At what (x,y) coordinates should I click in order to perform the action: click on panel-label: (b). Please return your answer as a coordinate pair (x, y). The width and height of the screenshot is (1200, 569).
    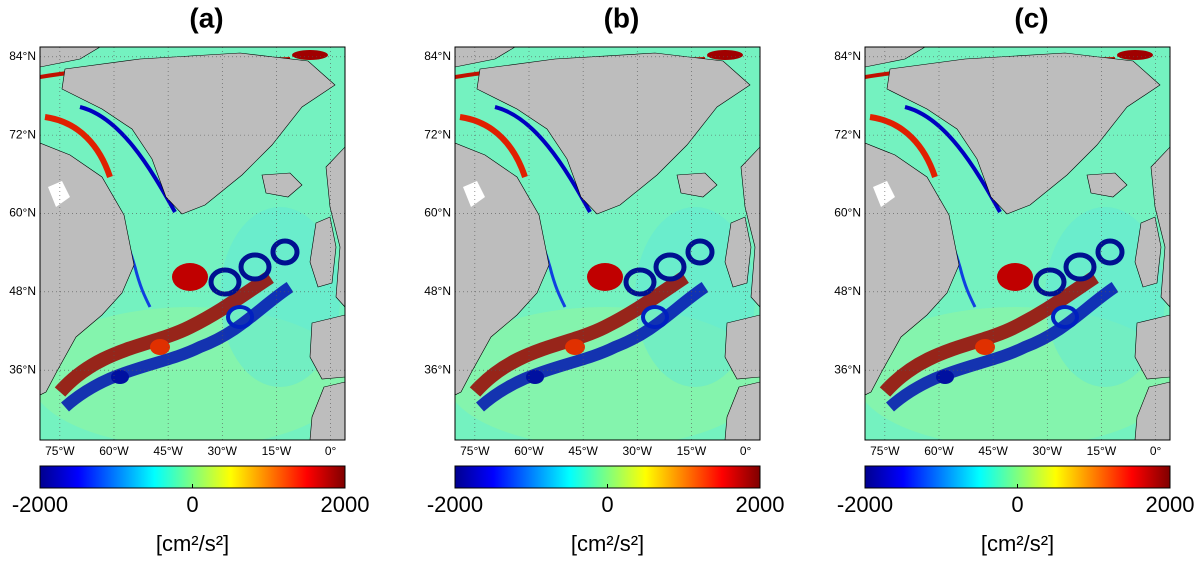
    Looking at the image, I should click on (622, 17).